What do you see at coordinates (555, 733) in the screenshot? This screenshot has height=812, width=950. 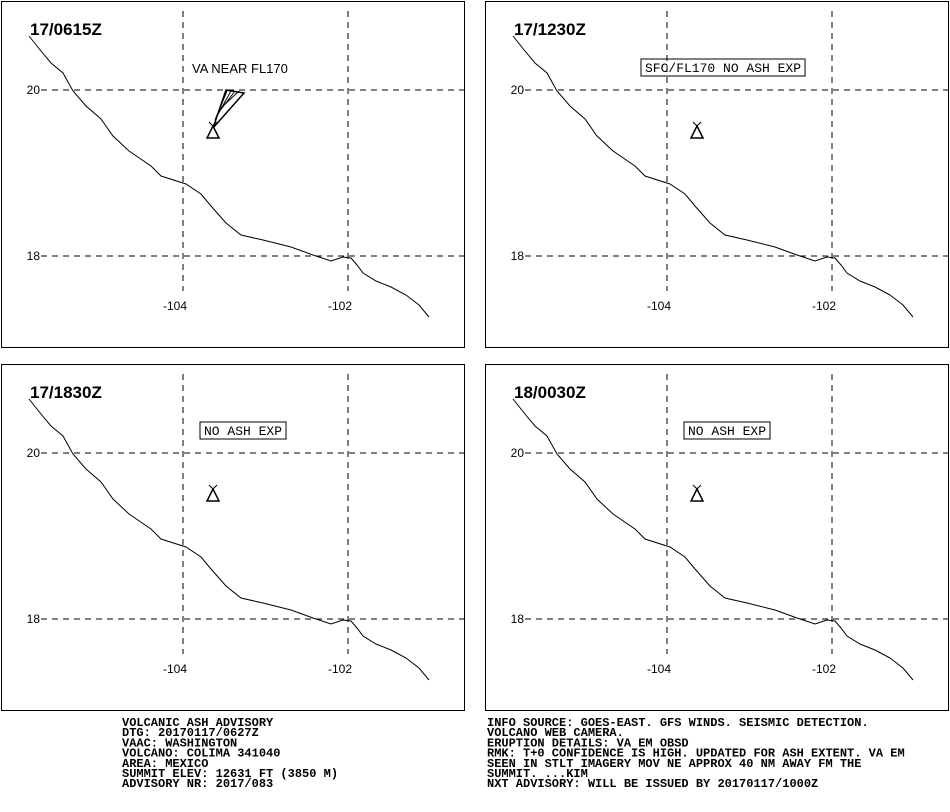 I see `advisory-line: VOLCANO WEB CAMERA.` at bounding box center [555, 733].